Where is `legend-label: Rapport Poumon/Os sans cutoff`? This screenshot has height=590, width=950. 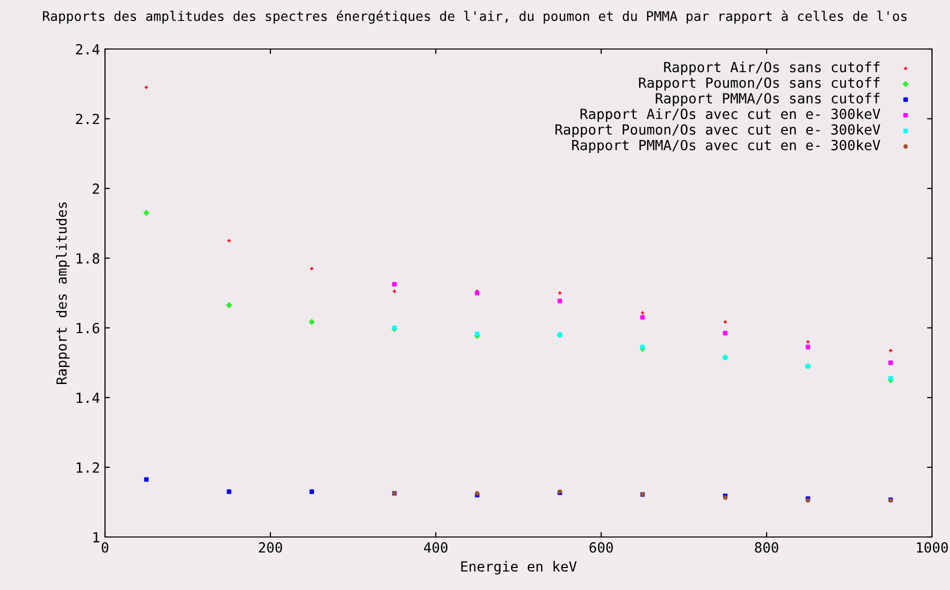 legend-label: Rapport Poumon/Os sans cutoff is located at coordinates (759, 84).